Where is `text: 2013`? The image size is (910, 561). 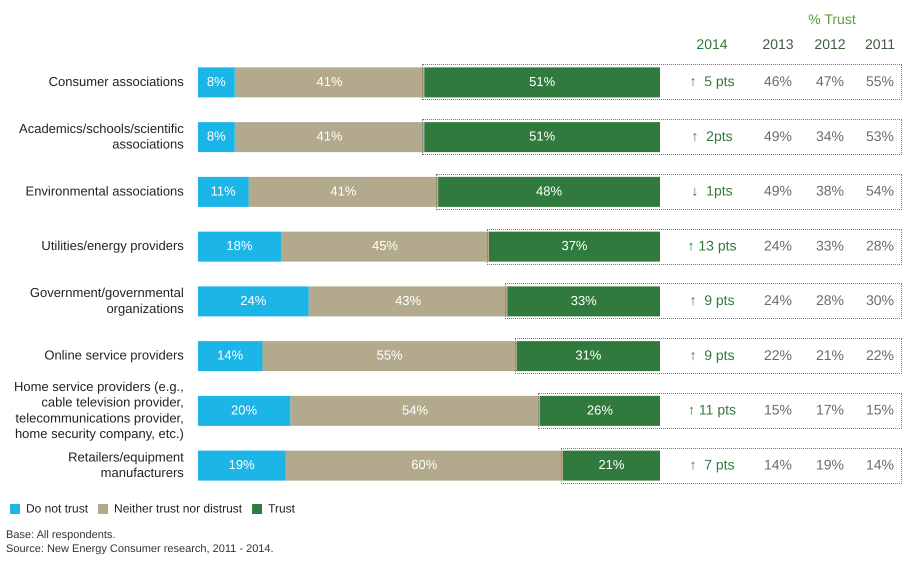
text: 2013 is located at coordinates (778, 44).